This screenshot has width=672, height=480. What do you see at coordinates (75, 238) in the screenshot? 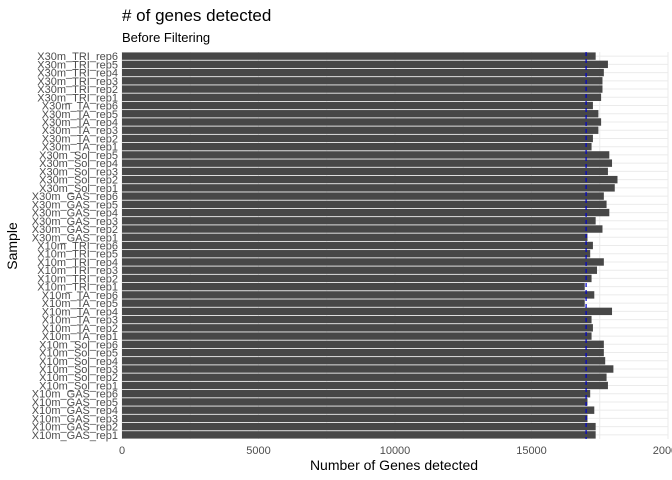
I see `y-tick-label: X30m_GAS_rep1` at bounding box center [75, 238].